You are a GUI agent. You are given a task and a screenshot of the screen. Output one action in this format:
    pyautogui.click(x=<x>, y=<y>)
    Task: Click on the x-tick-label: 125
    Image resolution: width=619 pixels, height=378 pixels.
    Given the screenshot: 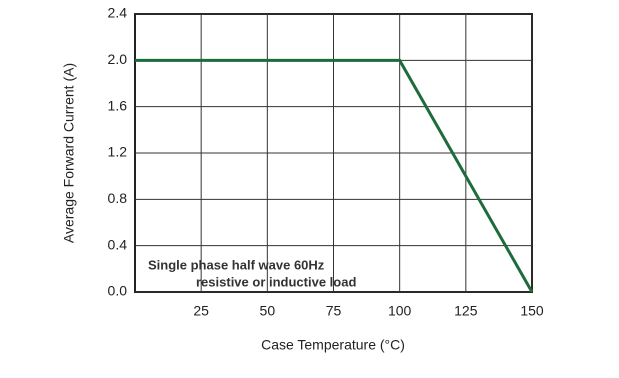 What is the action you would take?
    pyautogui.click(x=466, y=311)
    